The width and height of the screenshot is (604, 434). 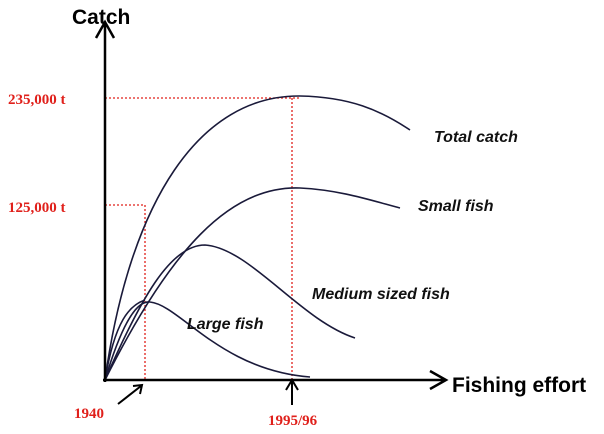 What do you see at coordinates (101, 17) in the screenshot?
I see `y-axis-label: Catch` at bounding box center [101, 17].